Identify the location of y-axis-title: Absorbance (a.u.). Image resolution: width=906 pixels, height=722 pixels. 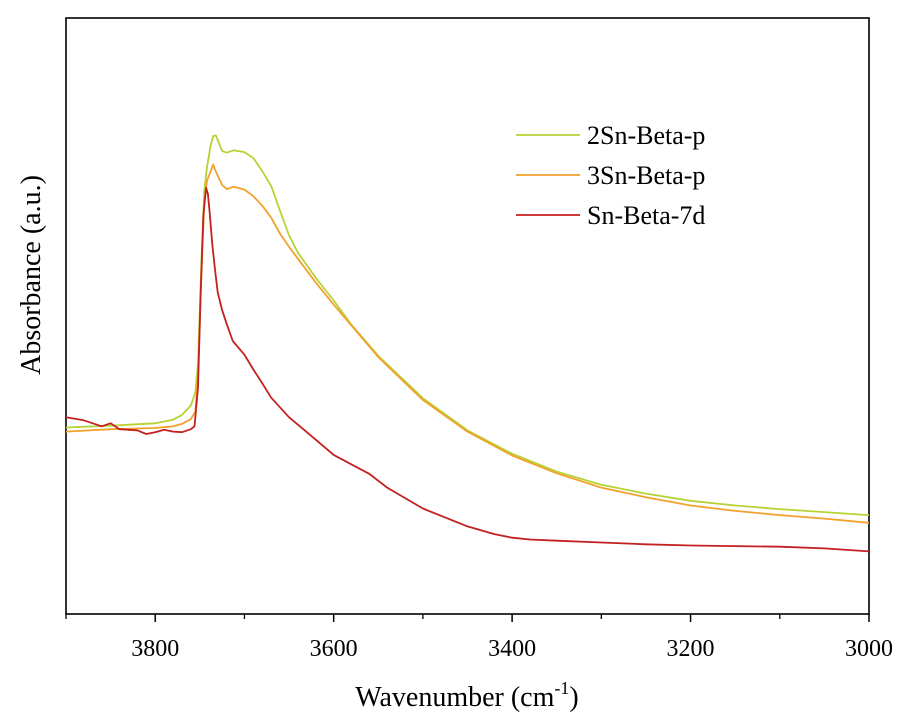
(31, 275).